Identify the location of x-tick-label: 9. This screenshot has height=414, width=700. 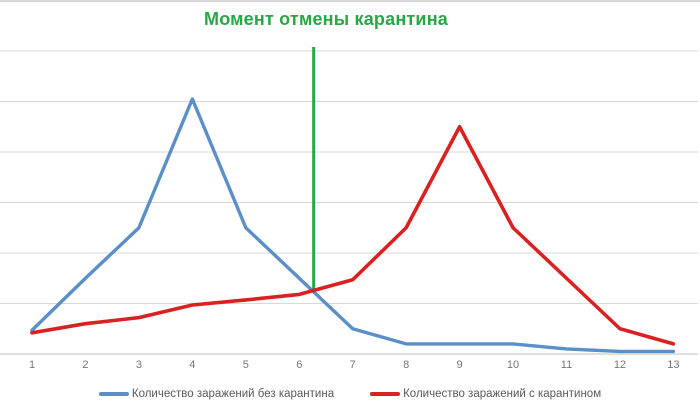
(460, 365).